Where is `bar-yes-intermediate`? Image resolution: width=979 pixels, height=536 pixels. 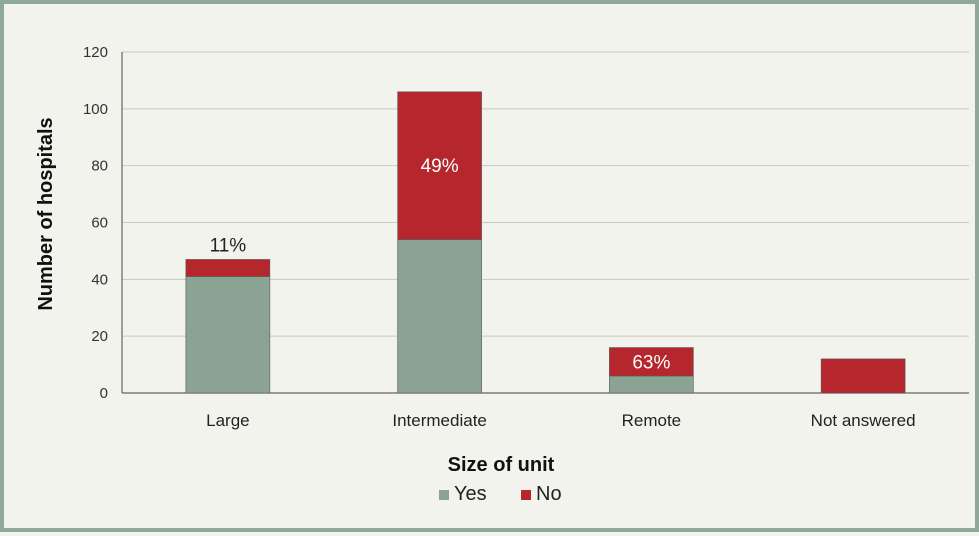
bar-yes-intermediate is located at coordinates (439, 316).